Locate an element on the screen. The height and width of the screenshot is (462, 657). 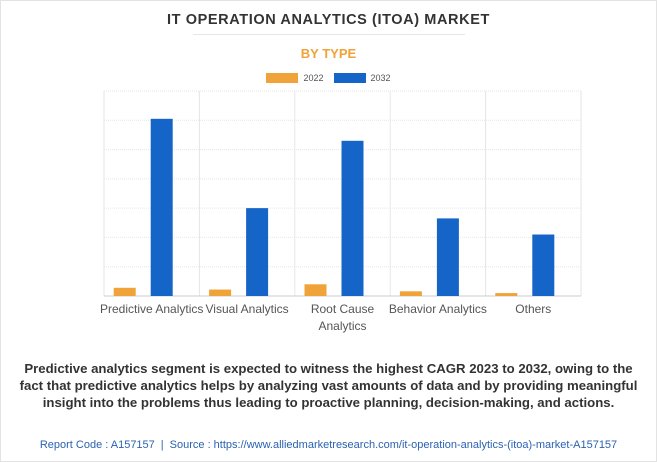
legend-label-2032: 2032 is located at coordinates (380, 78).